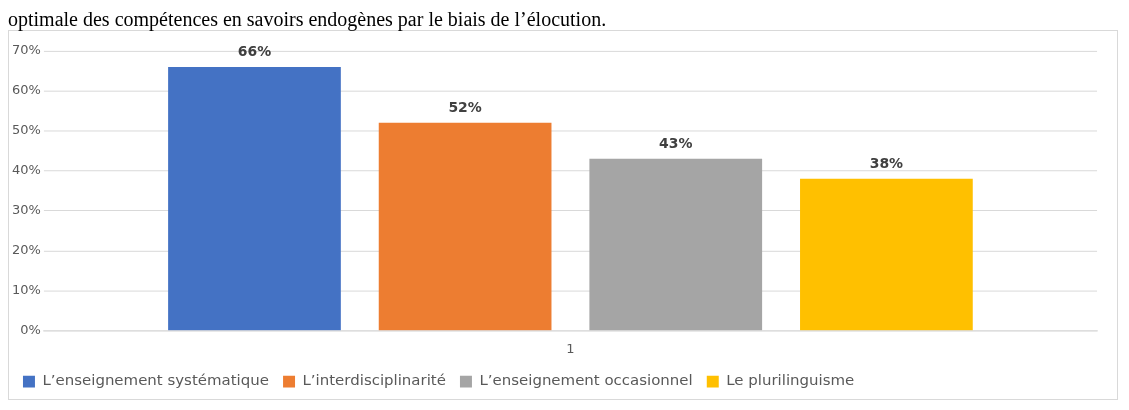 The image size is (1129, 410). Describe the element at coordinates (374, 380) in the screenshot. I see `legend-label: L’interdisciplinarité` at that location.